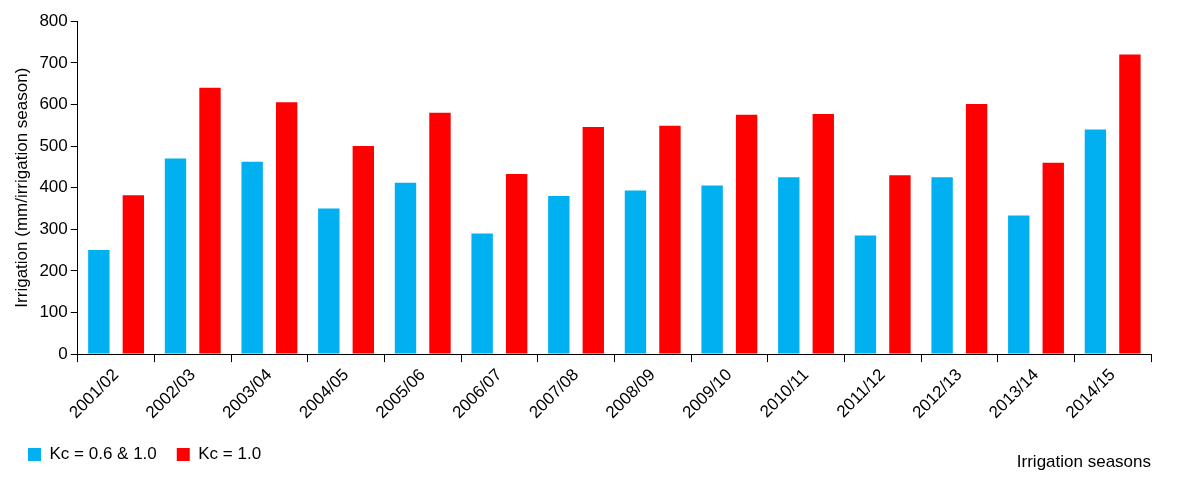 The height and width of the screenshot is (481, 1179). What do you see at coordinates (53, 228) in the screenshot?
I see `y-tick-label: 300` at bounding box center [53, 228].